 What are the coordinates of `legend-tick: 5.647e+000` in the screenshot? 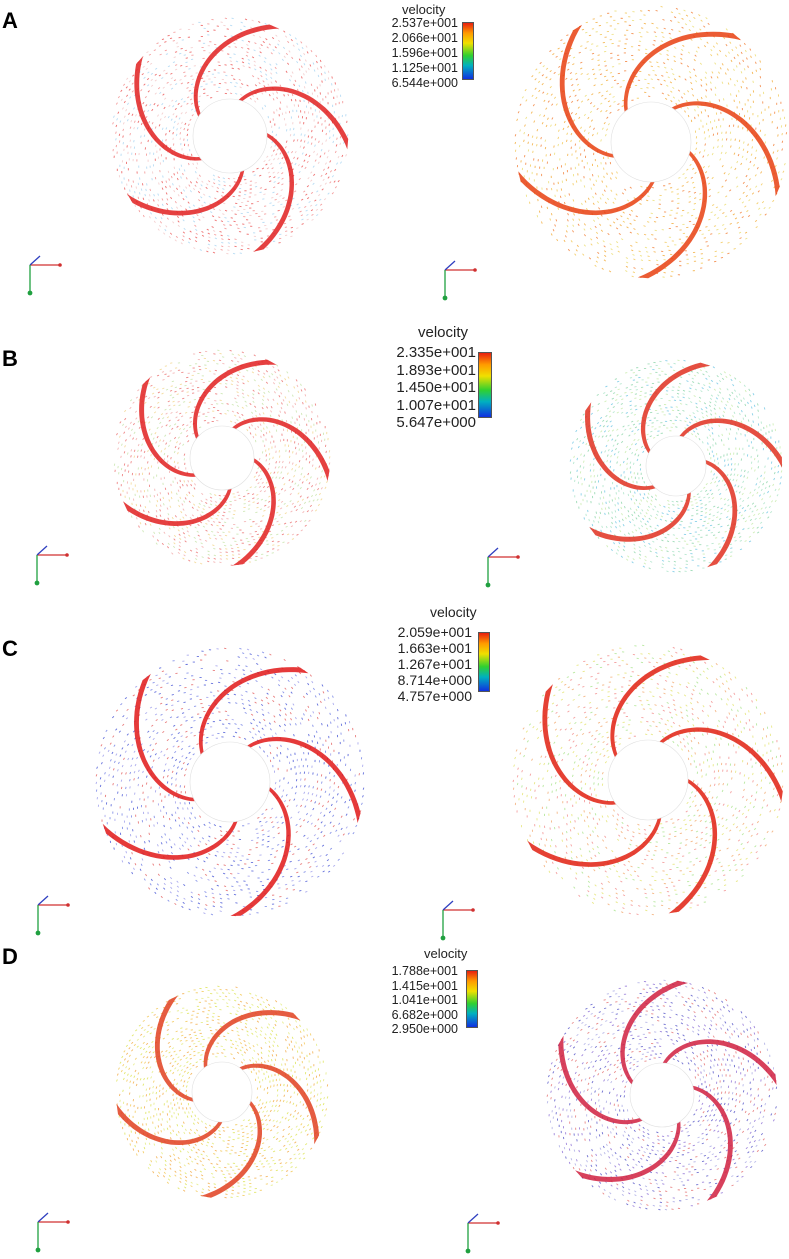 It's located at (436, 422).